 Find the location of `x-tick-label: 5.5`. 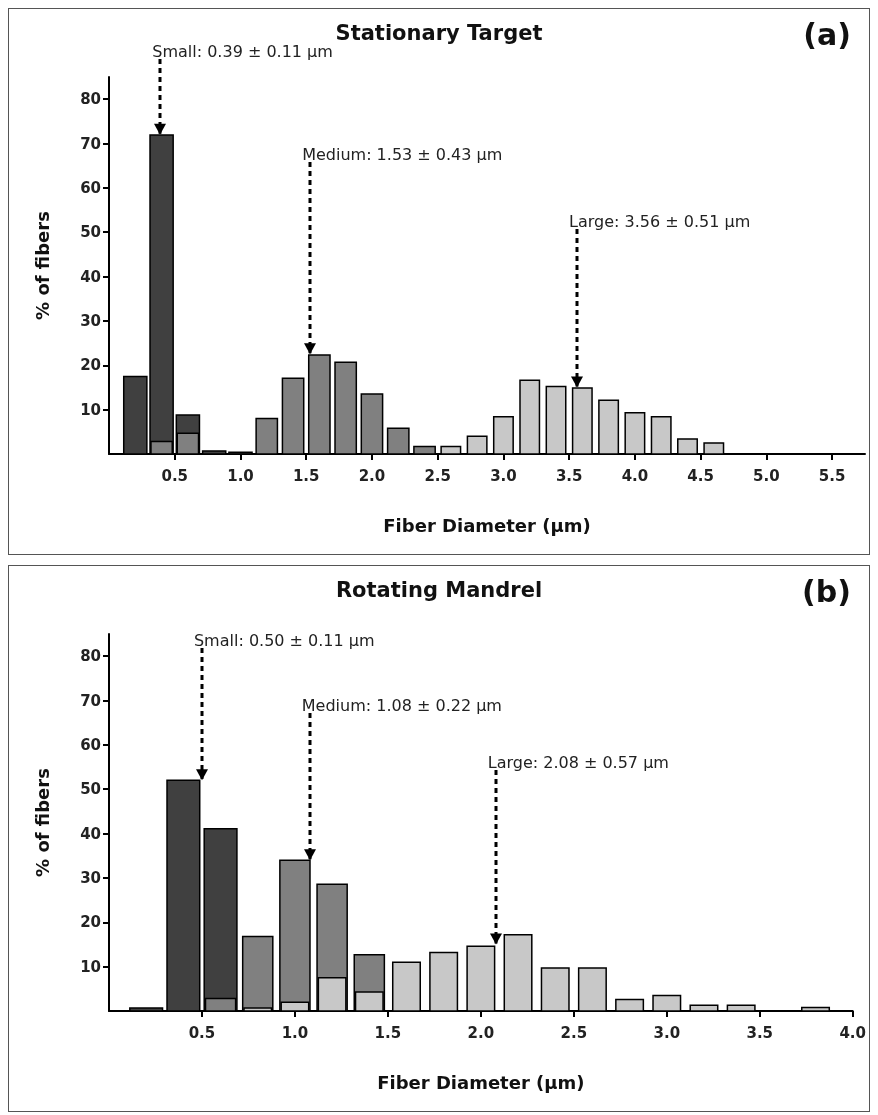

x-tick-label: 5.5 is located at coordinates (832, 475).